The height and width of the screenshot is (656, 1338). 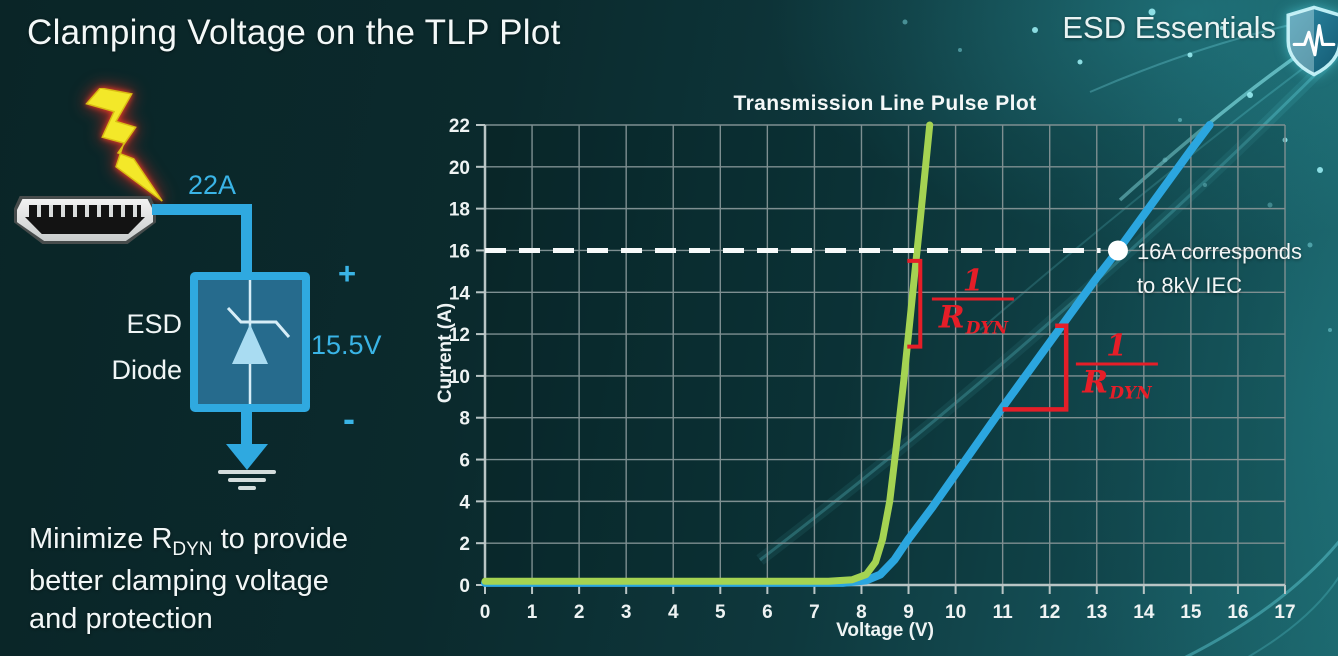 What do you see at coordinates (814, 612) in the screenshot?
I see `svg-text: 7` at bounding box center [814, 612].